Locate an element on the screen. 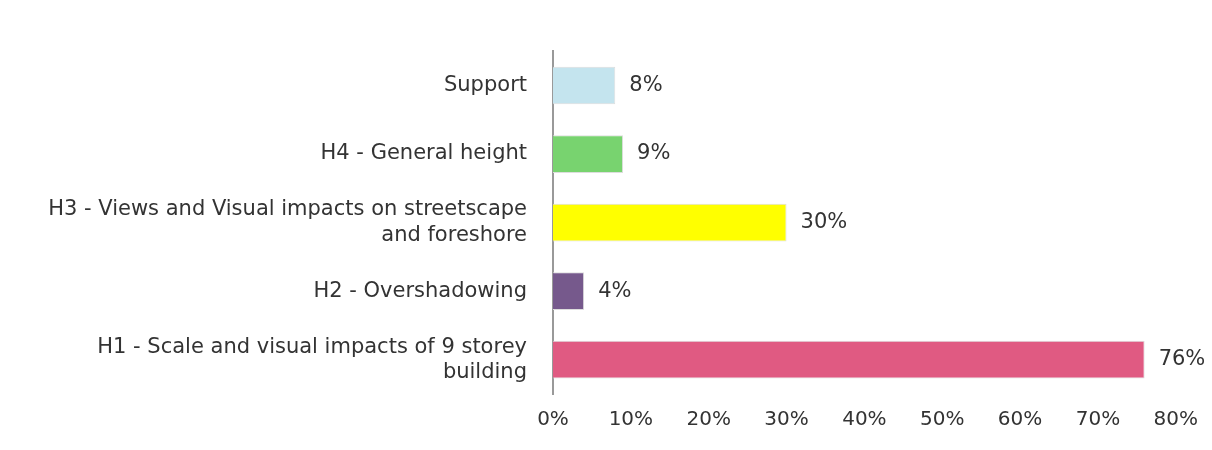  x-tick-label: 20% is located at coordinates (708, 418).